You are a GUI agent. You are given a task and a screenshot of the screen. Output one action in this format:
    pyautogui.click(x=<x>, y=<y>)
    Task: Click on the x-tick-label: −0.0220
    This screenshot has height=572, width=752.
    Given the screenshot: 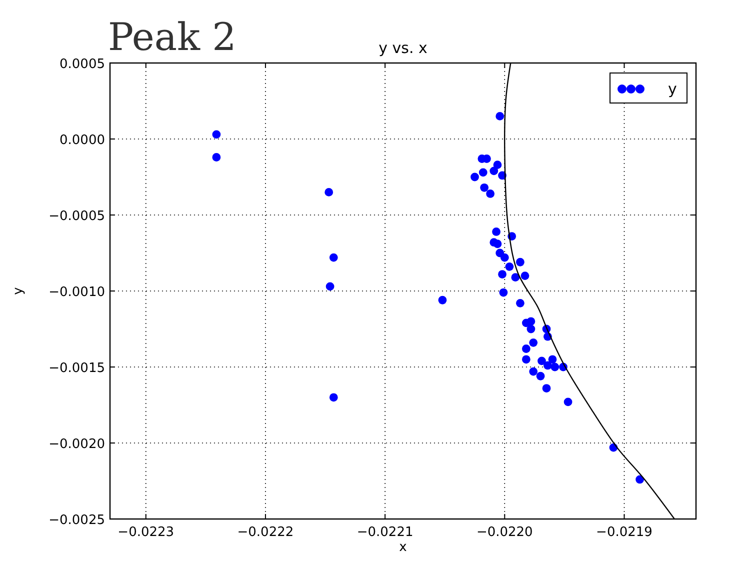 What is the action you would take?
    pyautogui.click(x=504, y=532)
    